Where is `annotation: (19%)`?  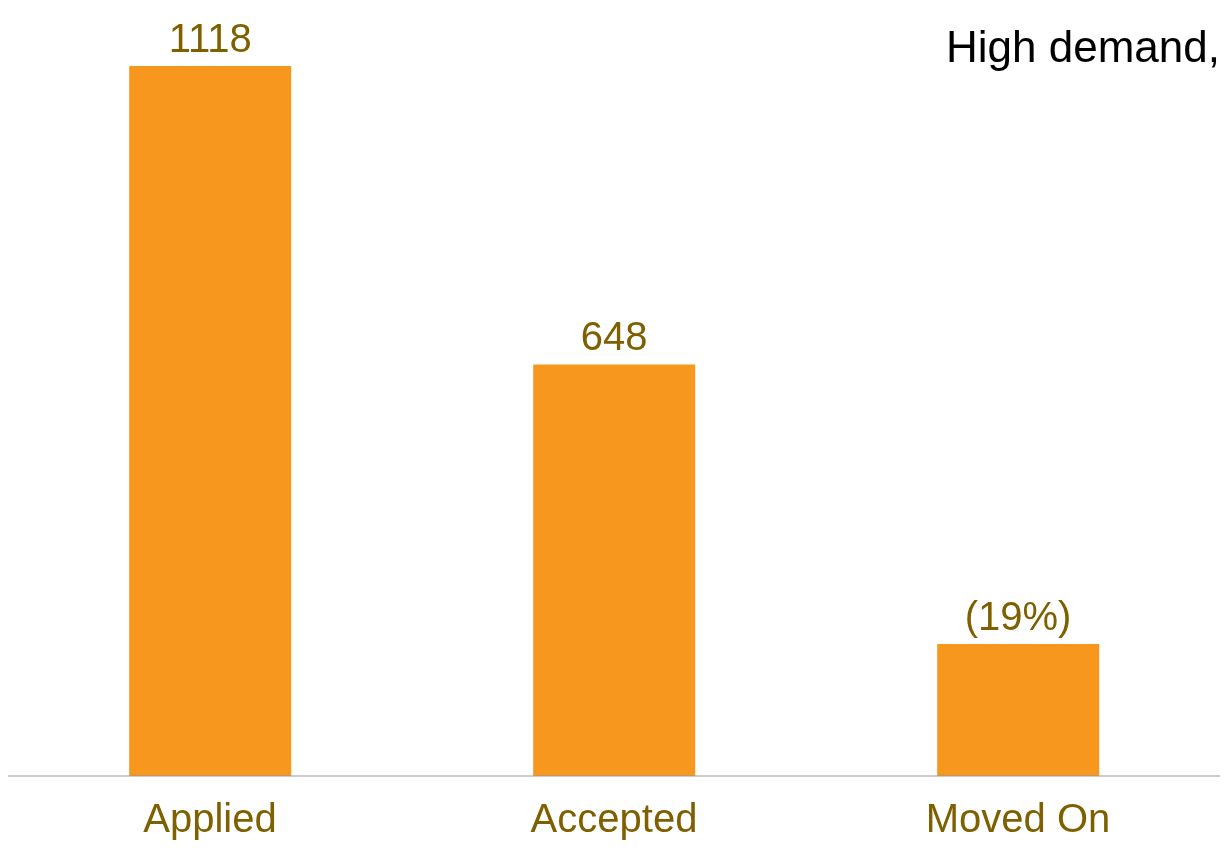
annotation: (19%) is located at coordinates (1018, 615).